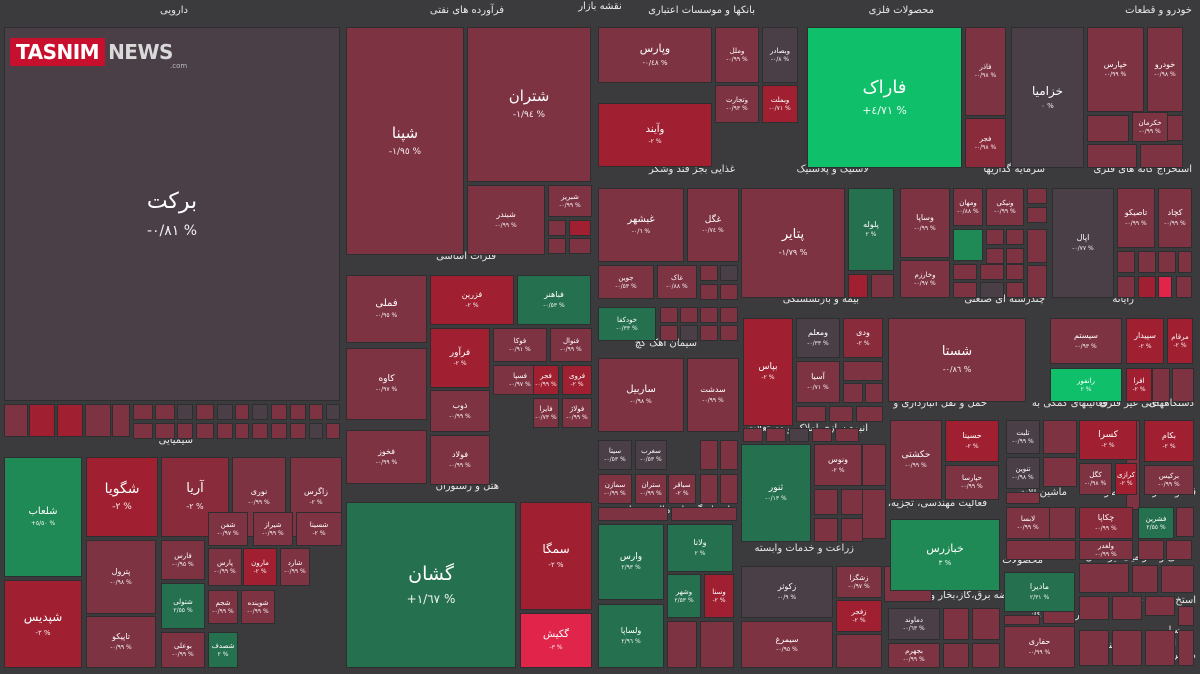 The width and height of the screenshot is (1200, 674). I want to click on stock-tile: شستا -٠/٨٦ %, so click(957, 360).